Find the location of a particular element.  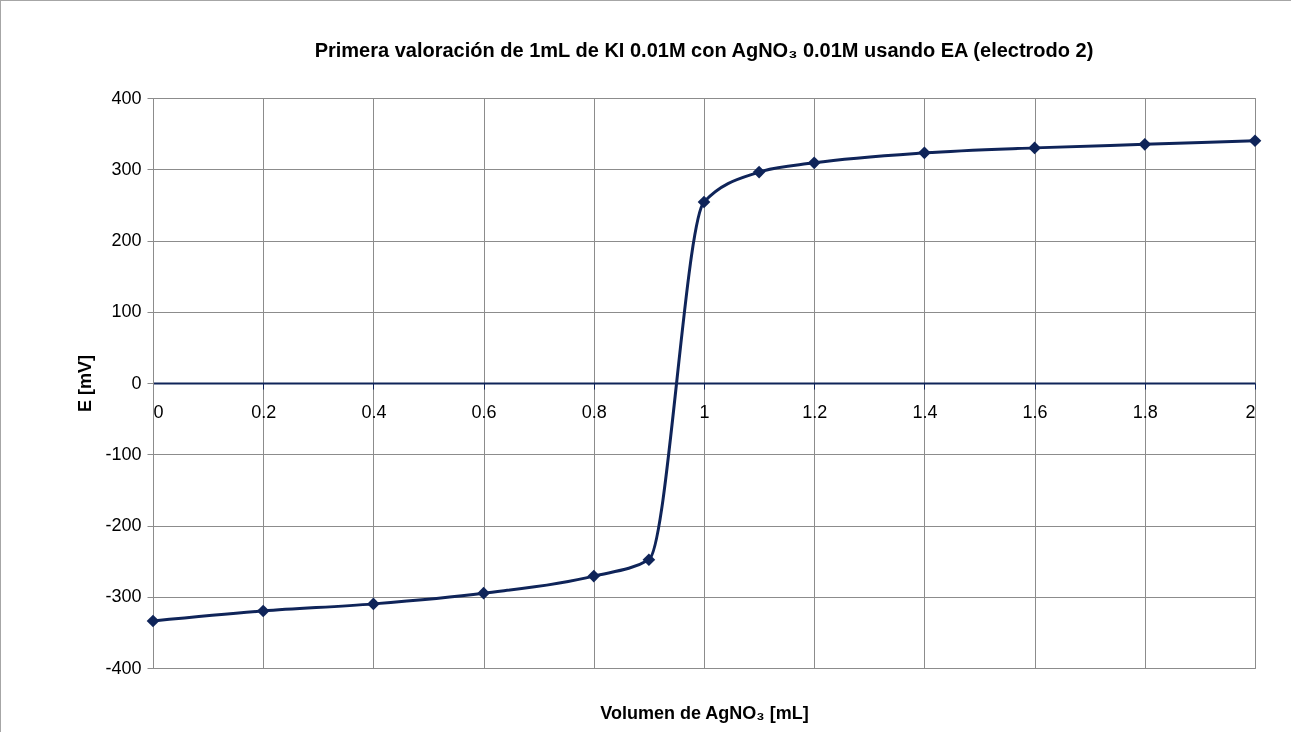

x-tick-label: 0.2 is located at coordinates (264, 411).